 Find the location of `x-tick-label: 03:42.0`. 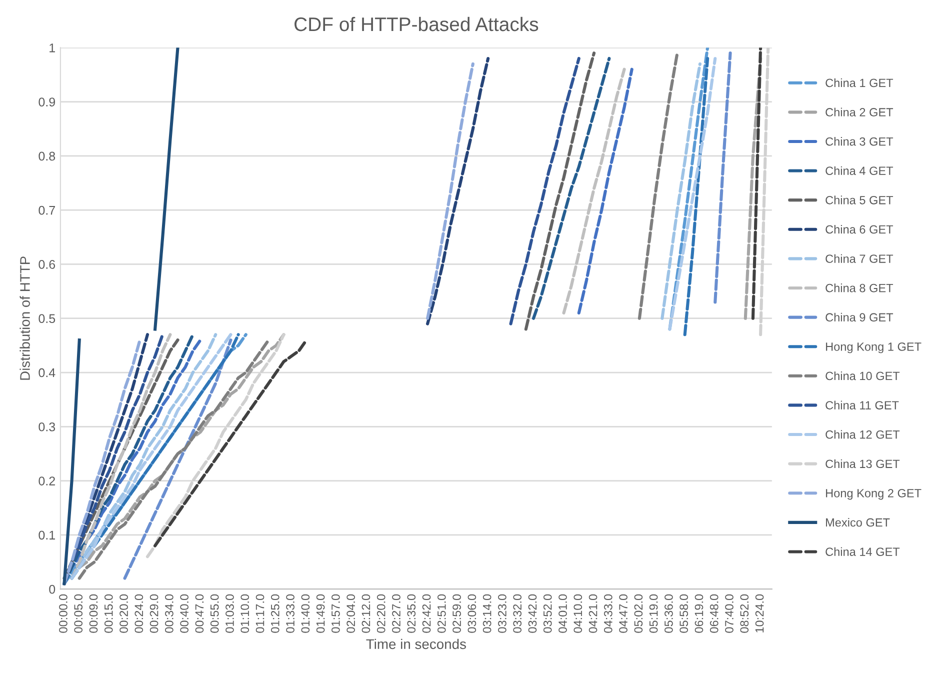

x-tick-label: 03:42.0 is located at coordinates (532, 613).